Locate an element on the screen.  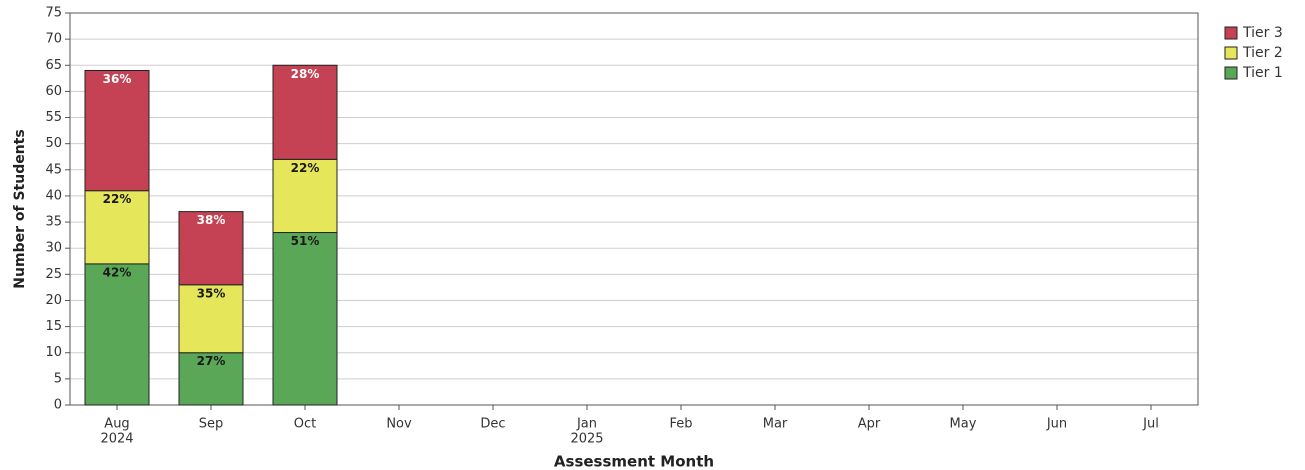
y-axis-title: Number of Students is located at coordinates (20, 208).